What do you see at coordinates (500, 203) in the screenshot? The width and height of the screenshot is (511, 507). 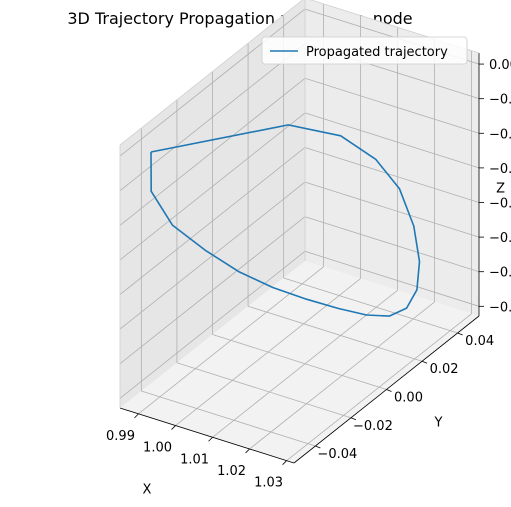 I see `z-tick-label: −0.100` at bounding box center [500, 203].